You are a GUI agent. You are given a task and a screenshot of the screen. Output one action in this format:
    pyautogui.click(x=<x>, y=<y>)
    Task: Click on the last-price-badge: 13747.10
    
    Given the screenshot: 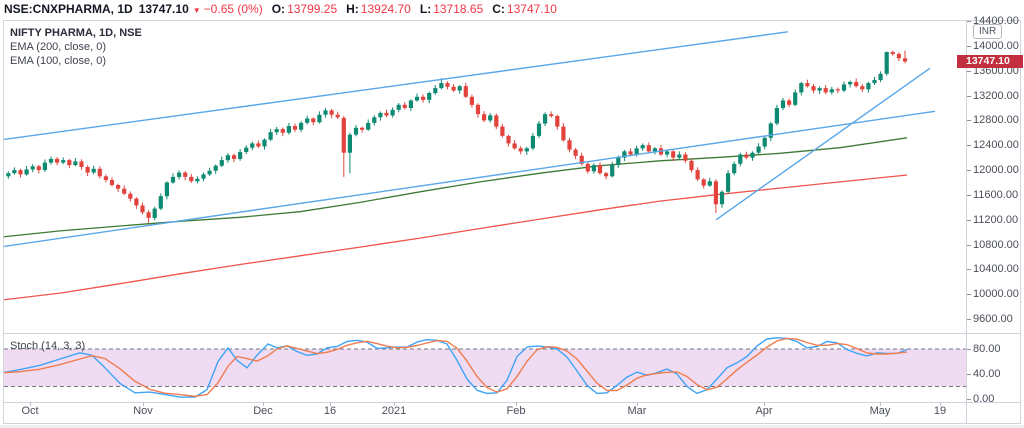 What is the action you would take?
    pyautogui.click(x=990, y=61)
    